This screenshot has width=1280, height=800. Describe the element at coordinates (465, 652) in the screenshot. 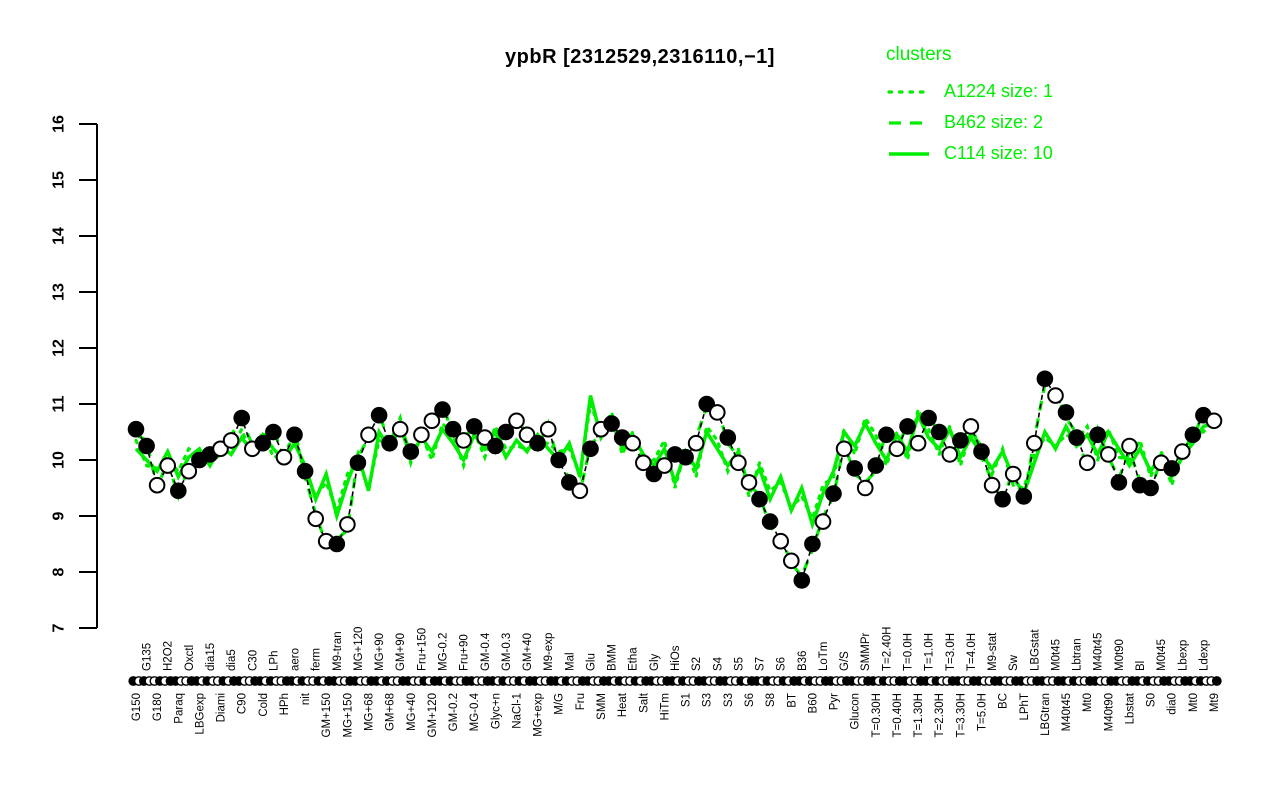

I see `x-condition-label: Fru+90` at that location.